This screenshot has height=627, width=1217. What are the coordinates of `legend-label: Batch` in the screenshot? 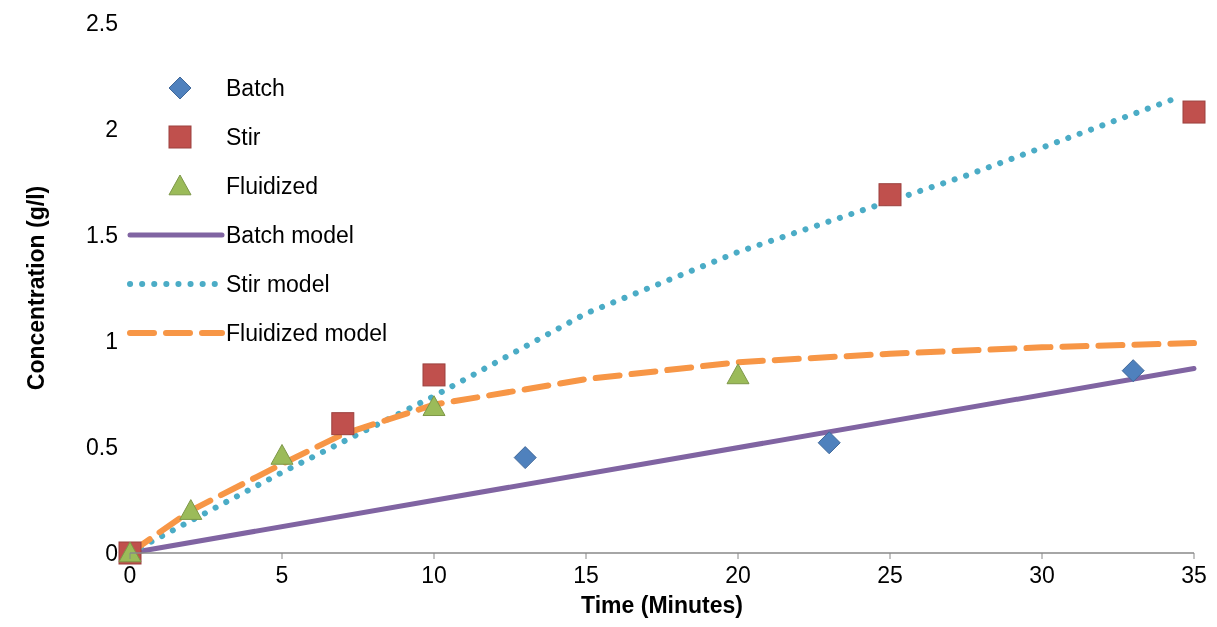 It's located at (255, 88).